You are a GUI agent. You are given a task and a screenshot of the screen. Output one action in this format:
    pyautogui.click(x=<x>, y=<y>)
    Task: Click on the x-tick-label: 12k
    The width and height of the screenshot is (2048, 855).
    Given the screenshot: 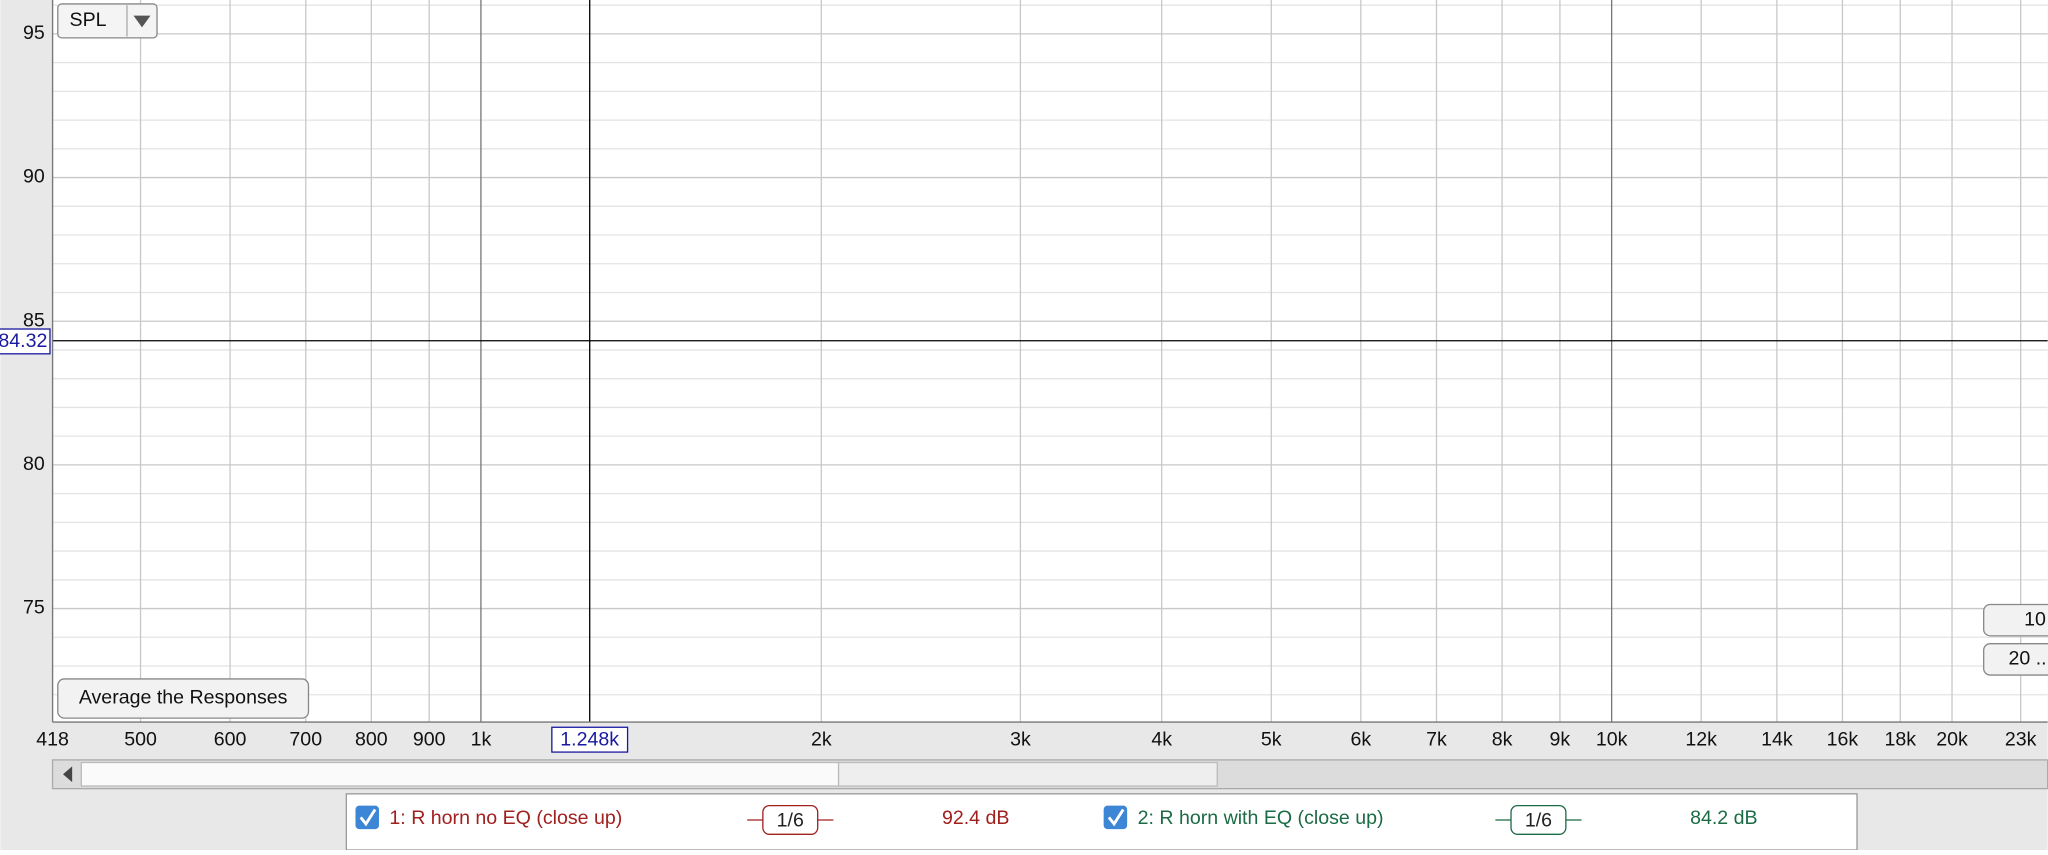 What is the action you would take?
    pyautogui.click(x=1701, y=739)
    